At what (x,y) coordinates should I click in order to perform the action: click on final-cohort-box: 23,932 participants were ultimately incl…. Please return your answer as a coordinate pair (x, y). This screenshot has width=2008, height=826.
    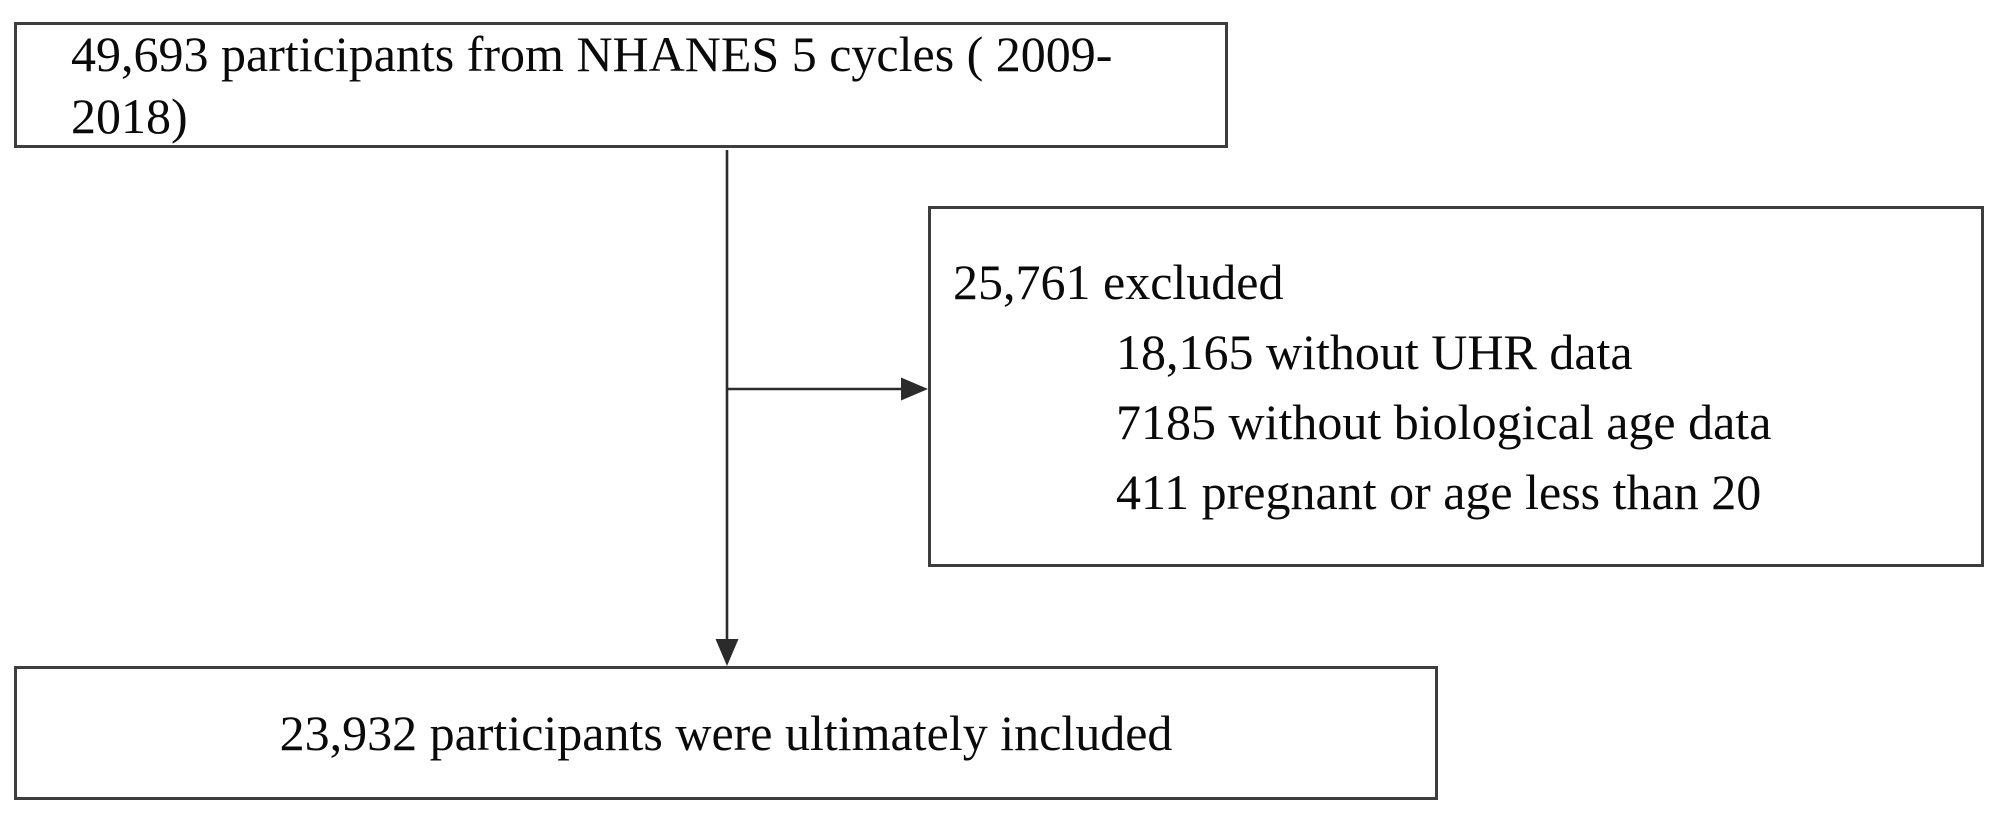
    Looking at the image, I should click on (726, 733).